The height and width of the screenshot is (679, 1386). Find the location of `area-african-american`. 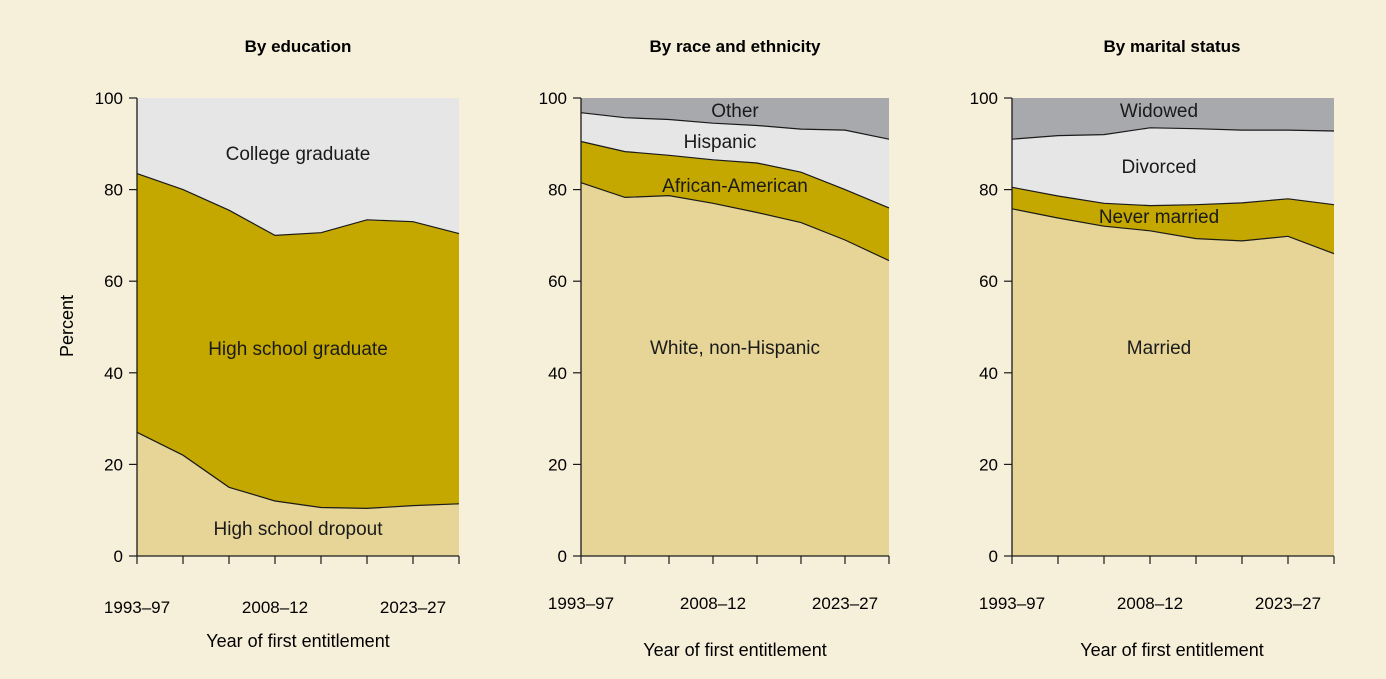

area-african-american is located at coordinates (735, 201).